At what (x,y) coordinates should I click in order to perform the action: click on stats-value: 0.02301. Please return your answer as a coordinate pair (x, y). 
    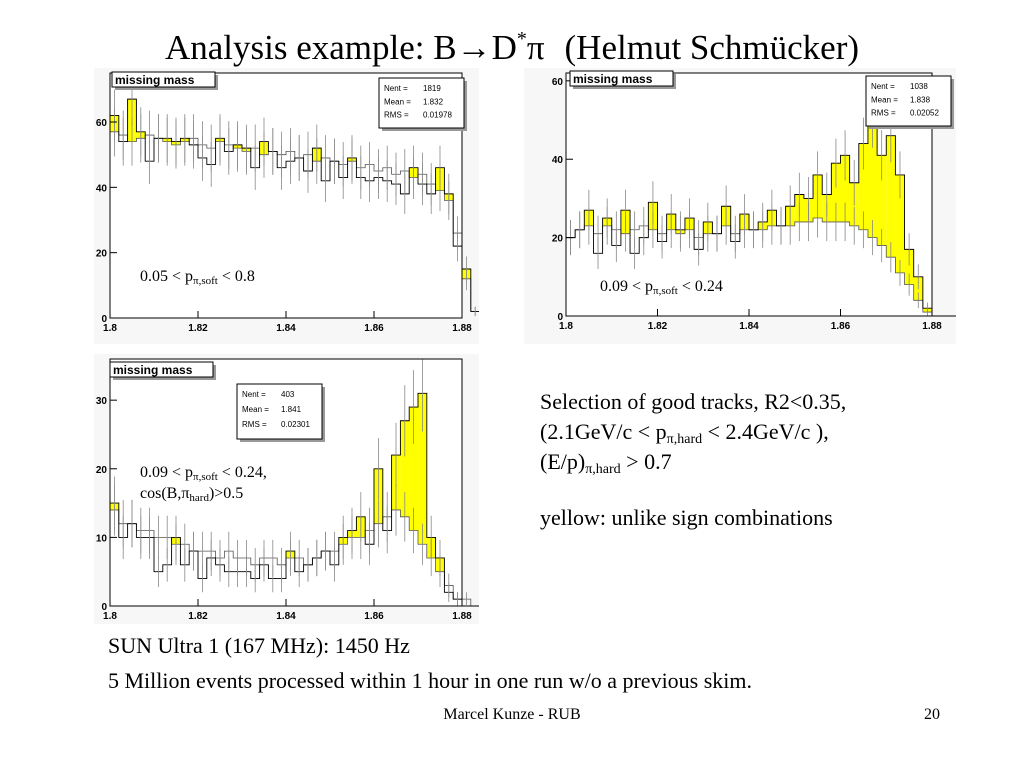
    Looking at the image, I should click on (295, 424).